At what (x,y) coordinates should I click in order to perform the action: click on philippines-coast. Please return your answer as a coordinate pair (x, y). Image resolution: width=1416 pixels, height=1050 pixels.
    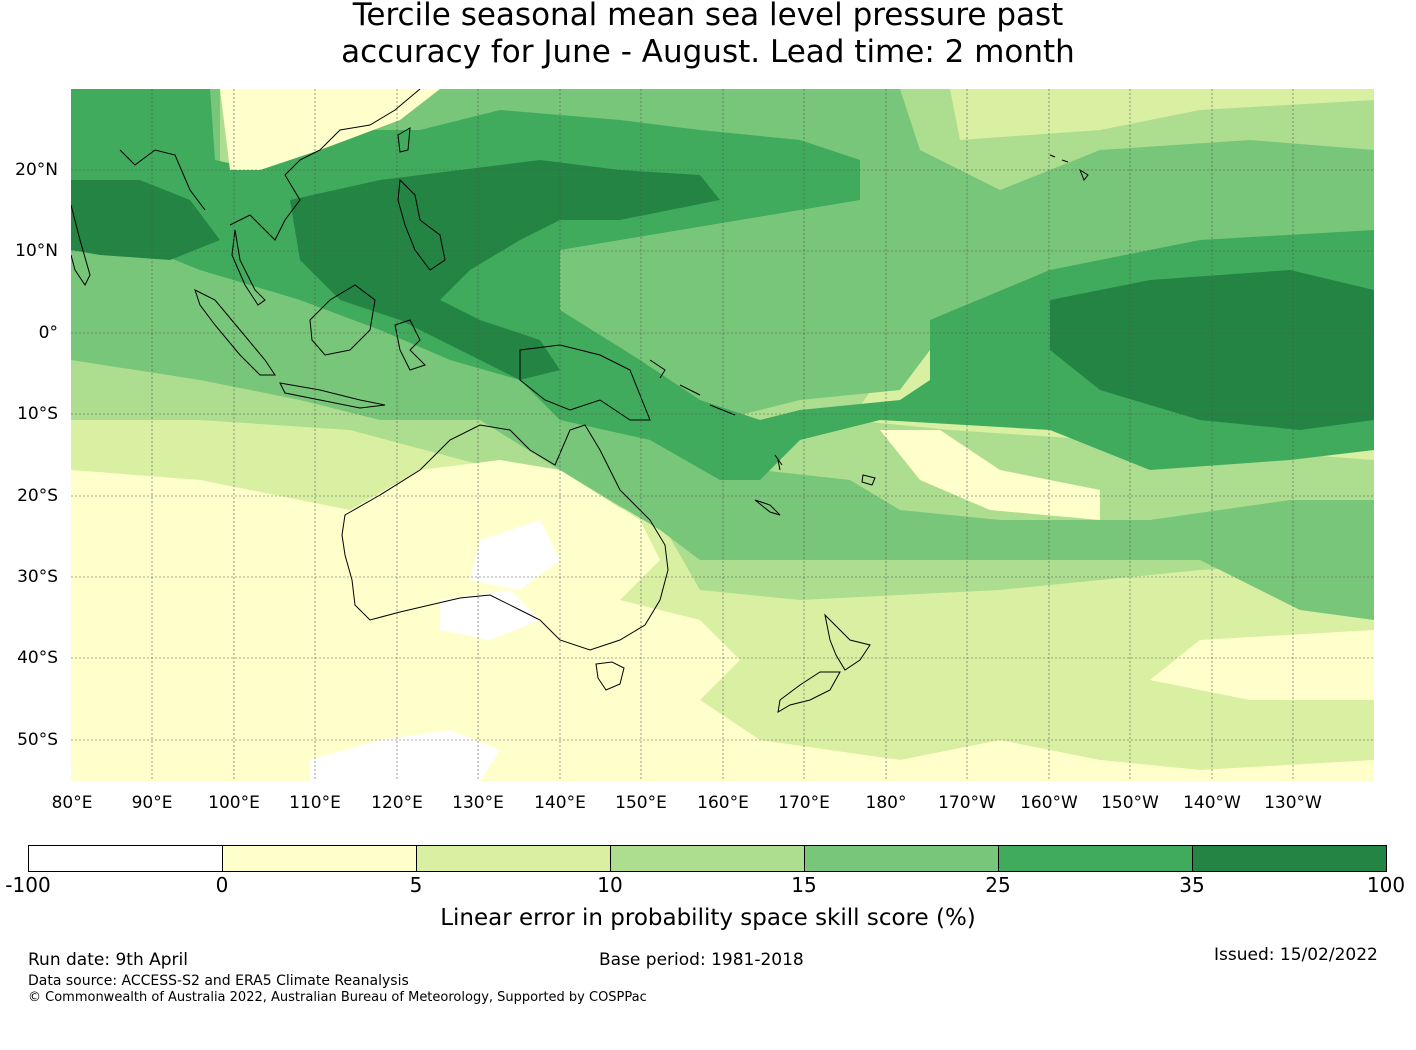
    Looking at the image, I should click on (421, 224).